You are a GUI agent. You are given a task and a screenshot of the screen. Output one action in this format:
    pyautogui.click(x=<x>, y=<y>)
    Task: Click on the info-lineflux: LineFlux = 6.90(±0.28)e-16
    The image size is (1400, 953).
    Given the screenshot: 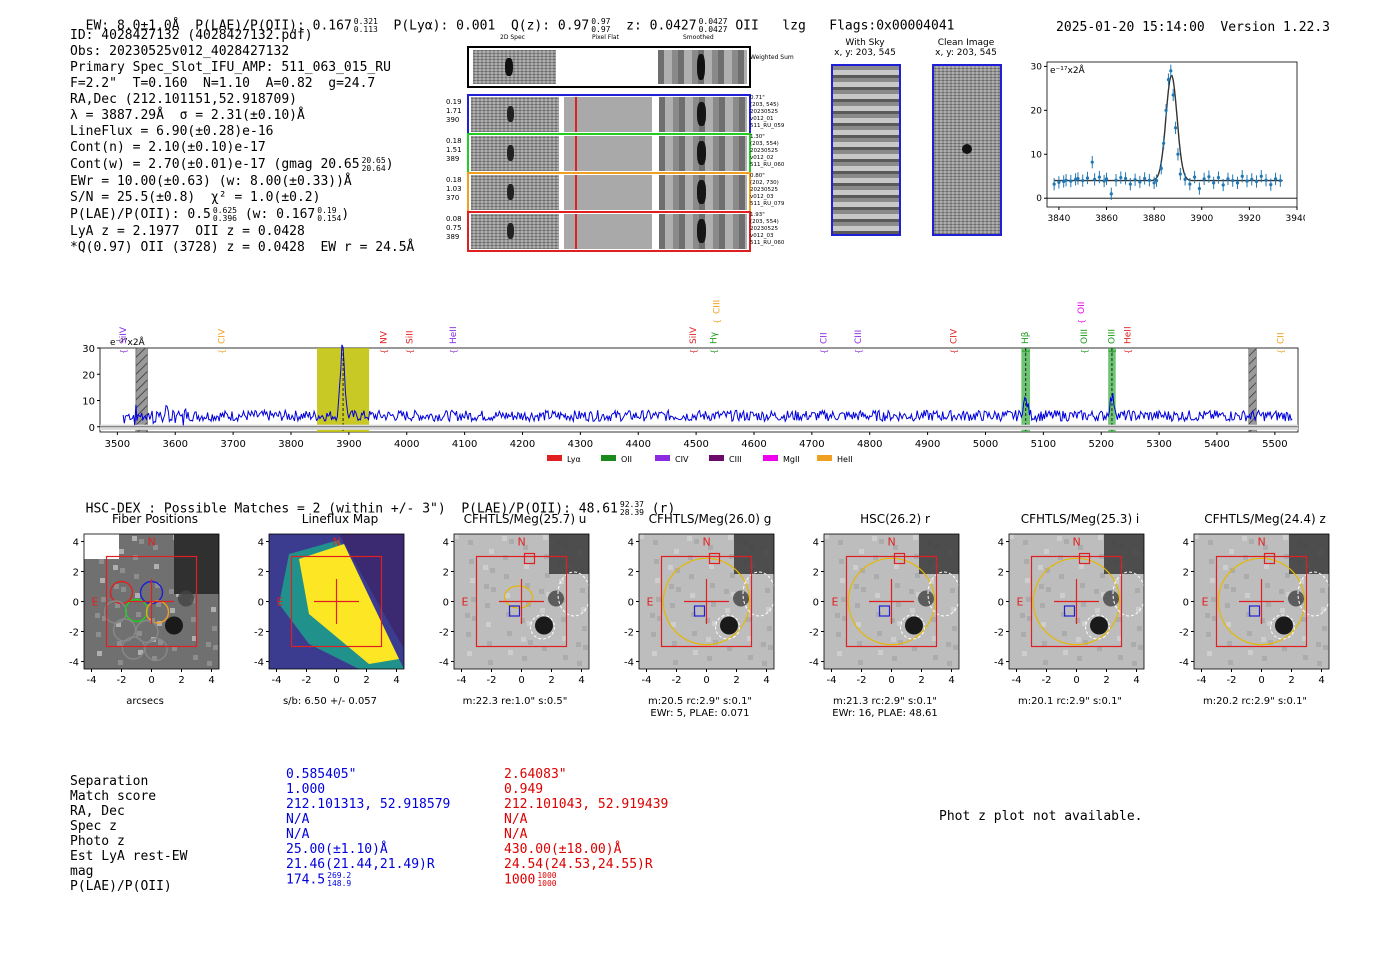 What is the action you would take?
    pyautogui.click(x=172, y=131)
    